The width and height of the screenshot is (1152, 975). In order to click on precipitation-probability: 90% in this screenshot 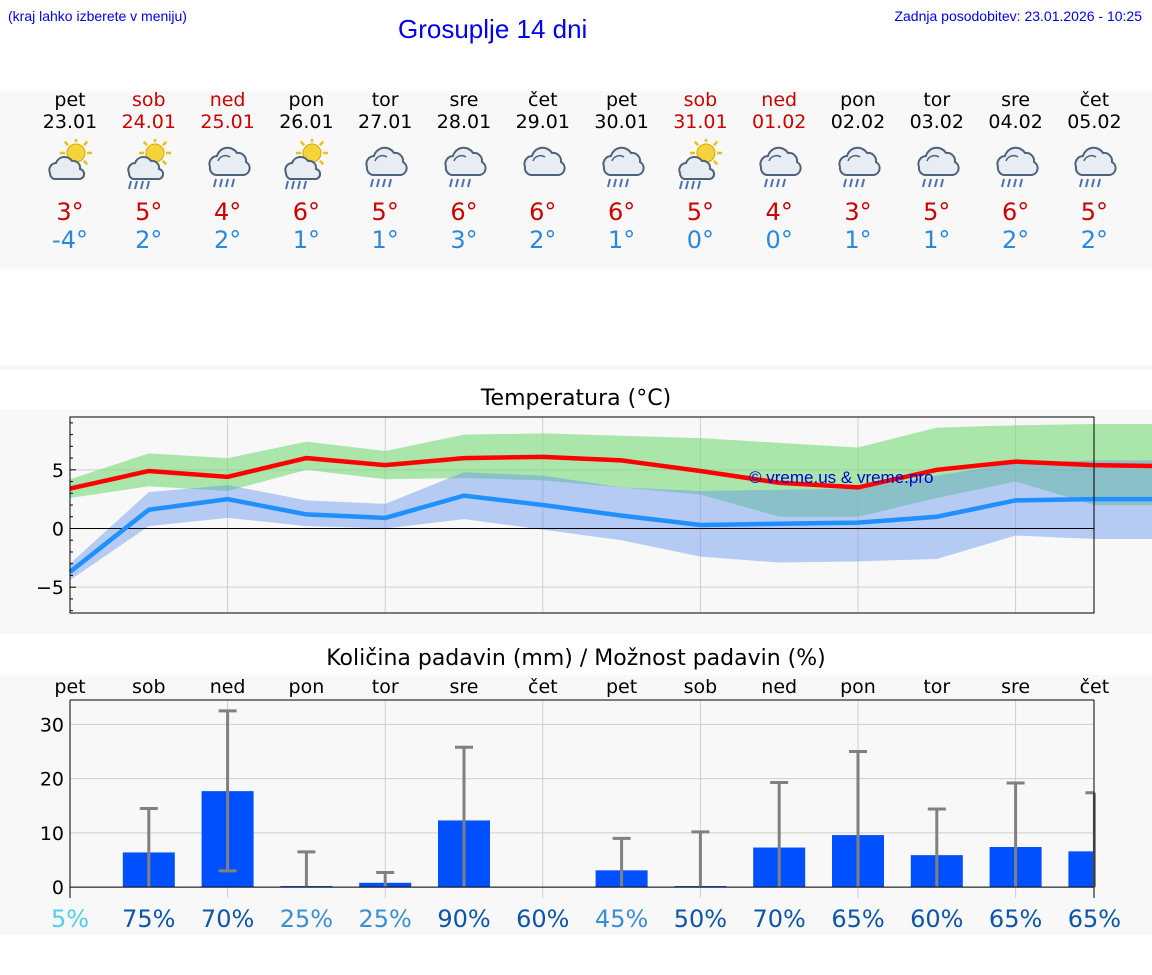, I will do `click(463, 919)`.